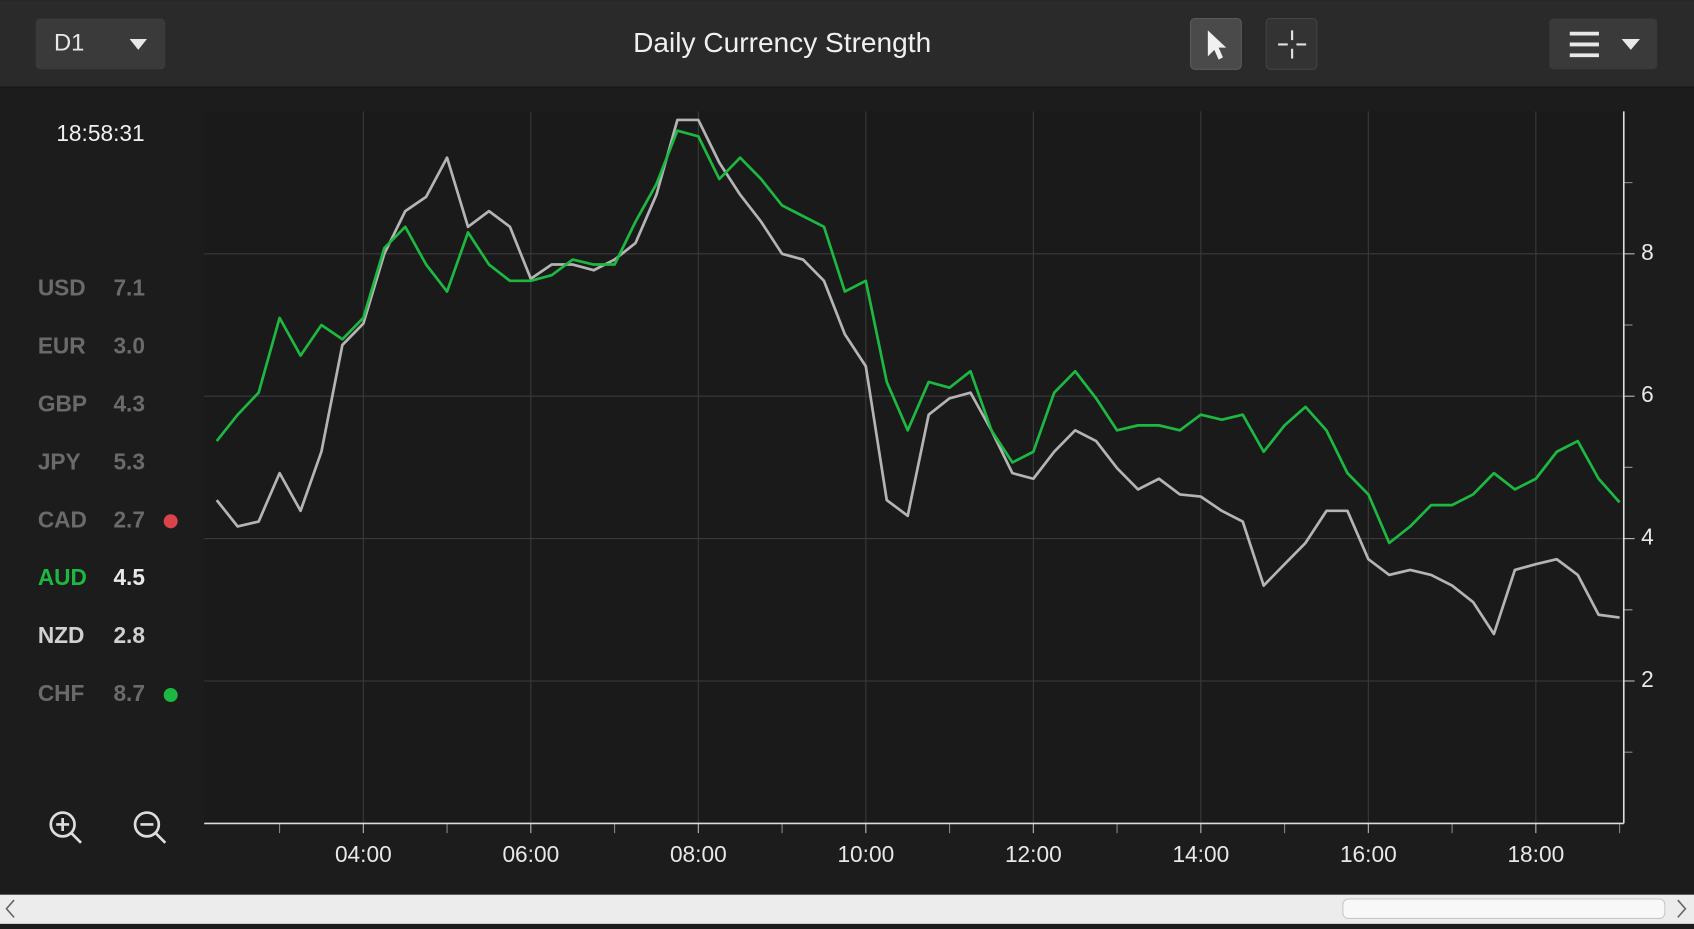 The height and width of the screenshot is (929, 1694). What do you see at coordinates (62, 577) in the screenshot?
I see `currency-name: AUD` at bounding box center [62, 577].